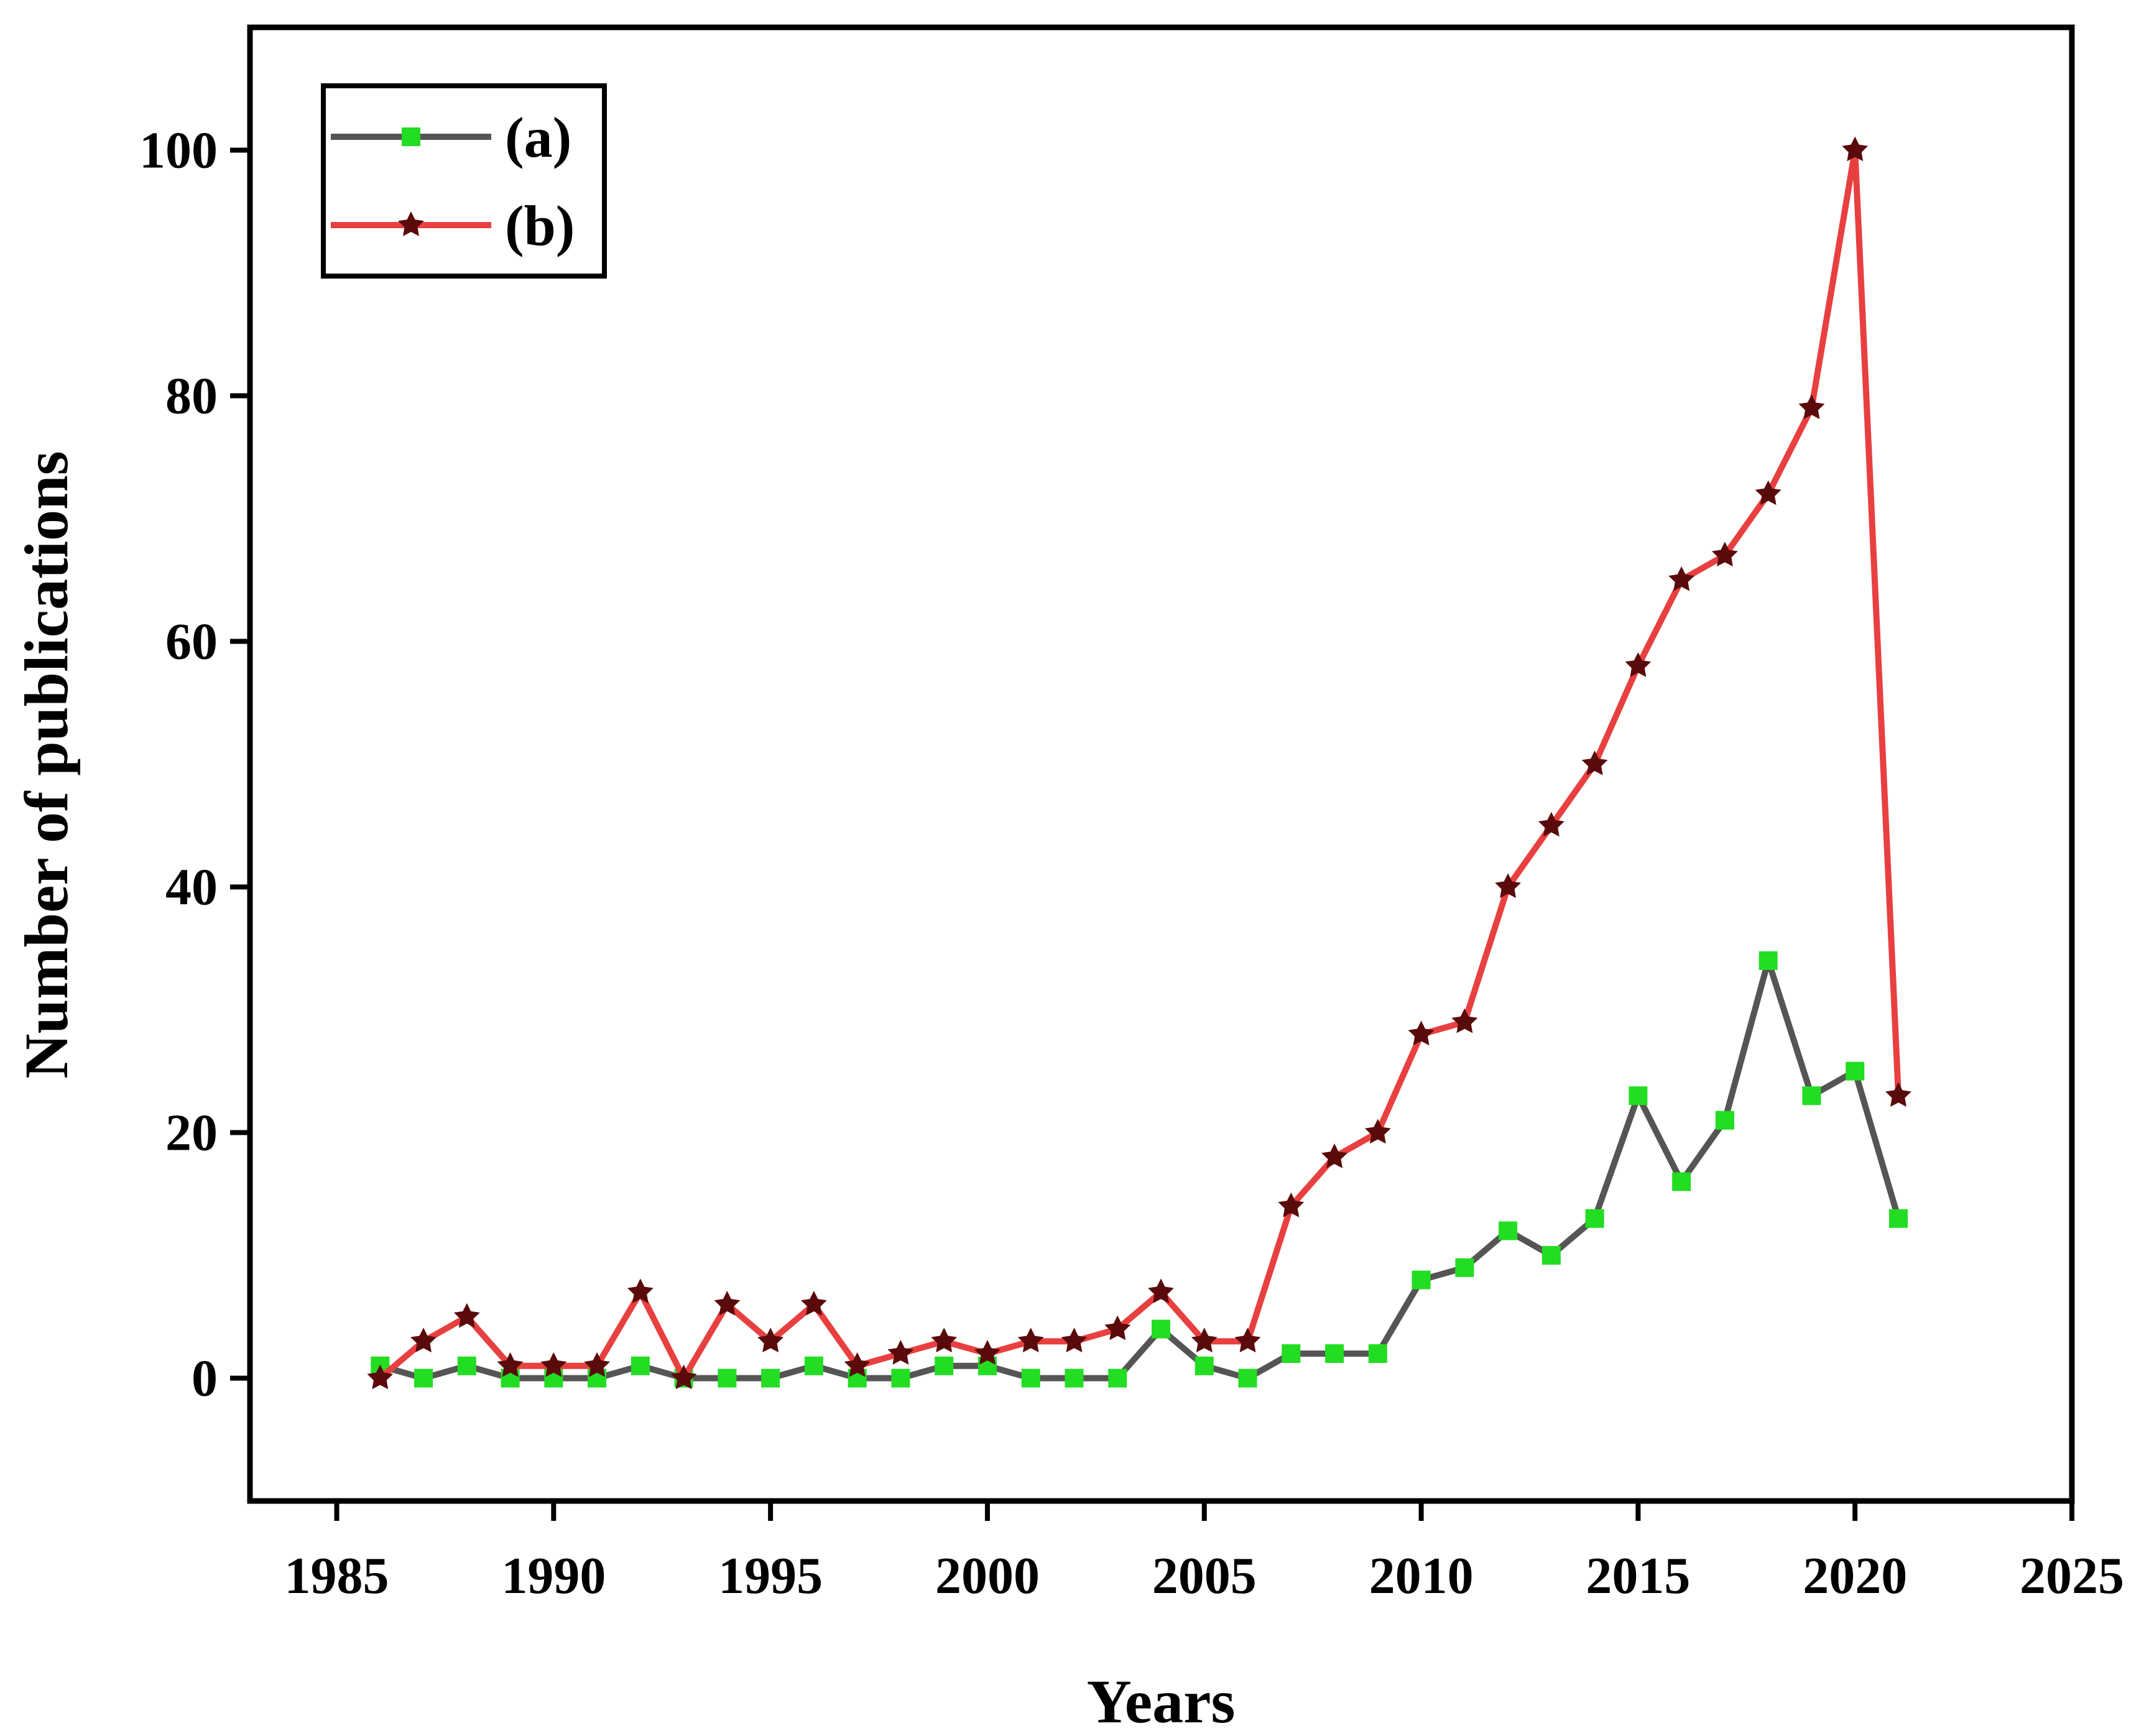 This screenshot has height=1736, width=2149. What do you see at coordinates (178, 151) in the screenshot?
I see `y-tick-label: 100` at bounding box center [178, 151].